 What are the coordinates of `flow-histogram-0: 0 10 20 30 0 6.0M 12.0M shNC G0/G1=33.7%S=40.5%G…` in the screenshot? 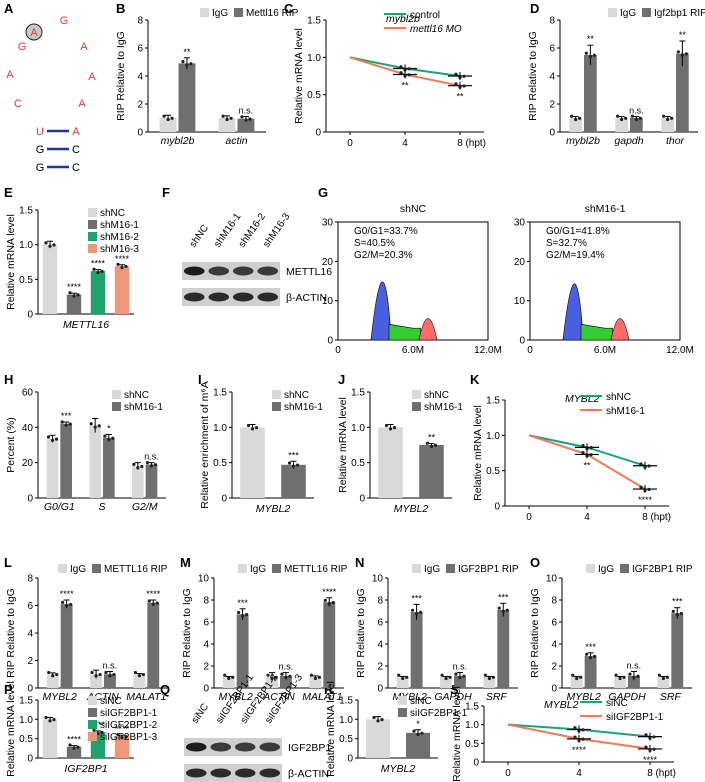 It's located at (412, 279).